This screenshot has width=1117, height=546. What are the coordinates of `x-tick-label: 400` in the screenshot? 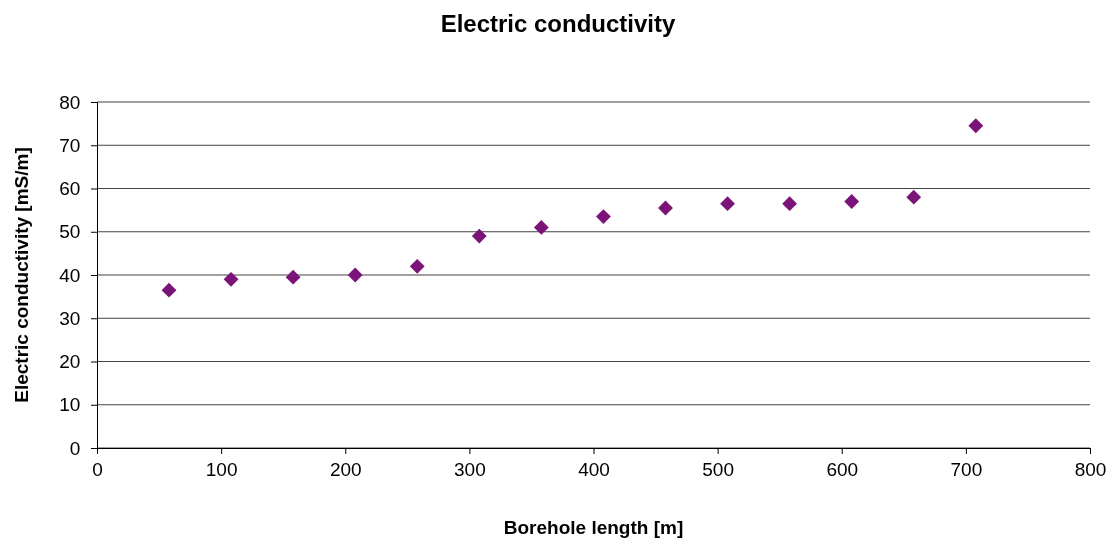 It's located at (594, 469).